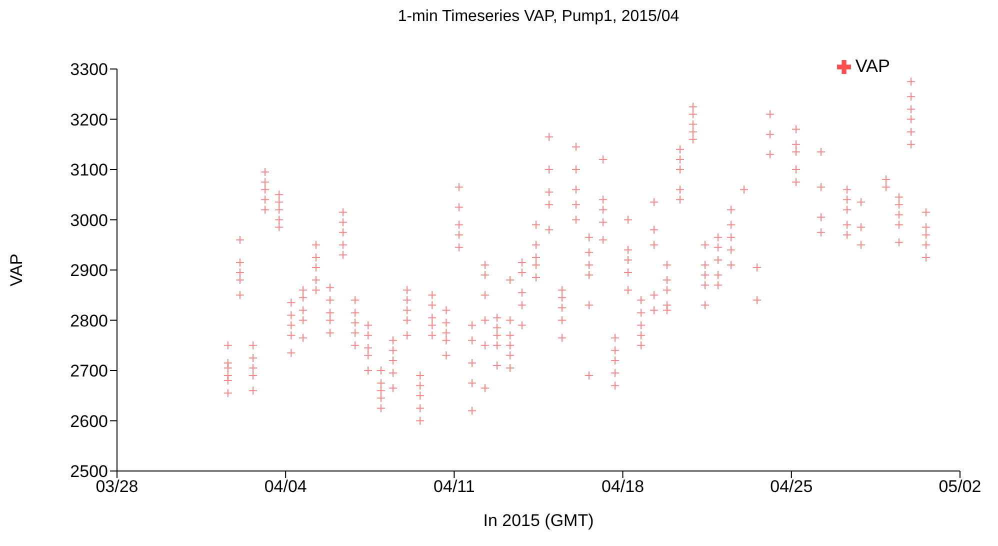 The image size is (998, 546). Describe the element at coordinates (872, 66) in the screenshot. I see `legend-label: VAP` at that location.